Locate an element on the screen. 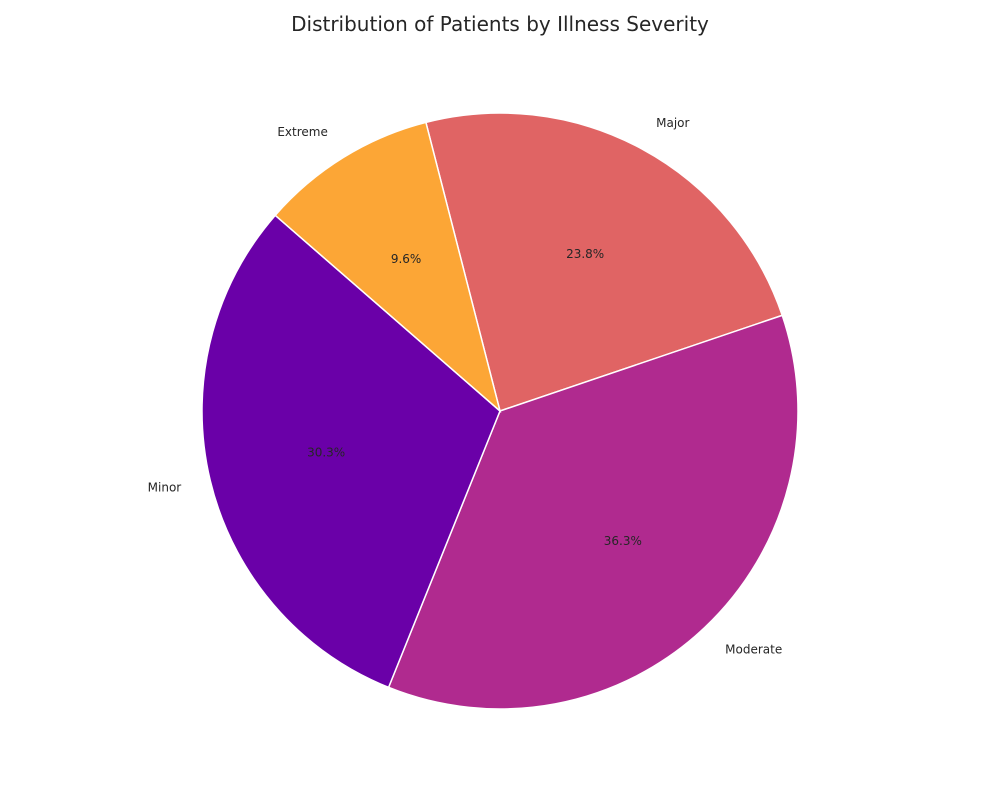  pct-label-extreme: 9.6% is located at coordinates (406, 259).